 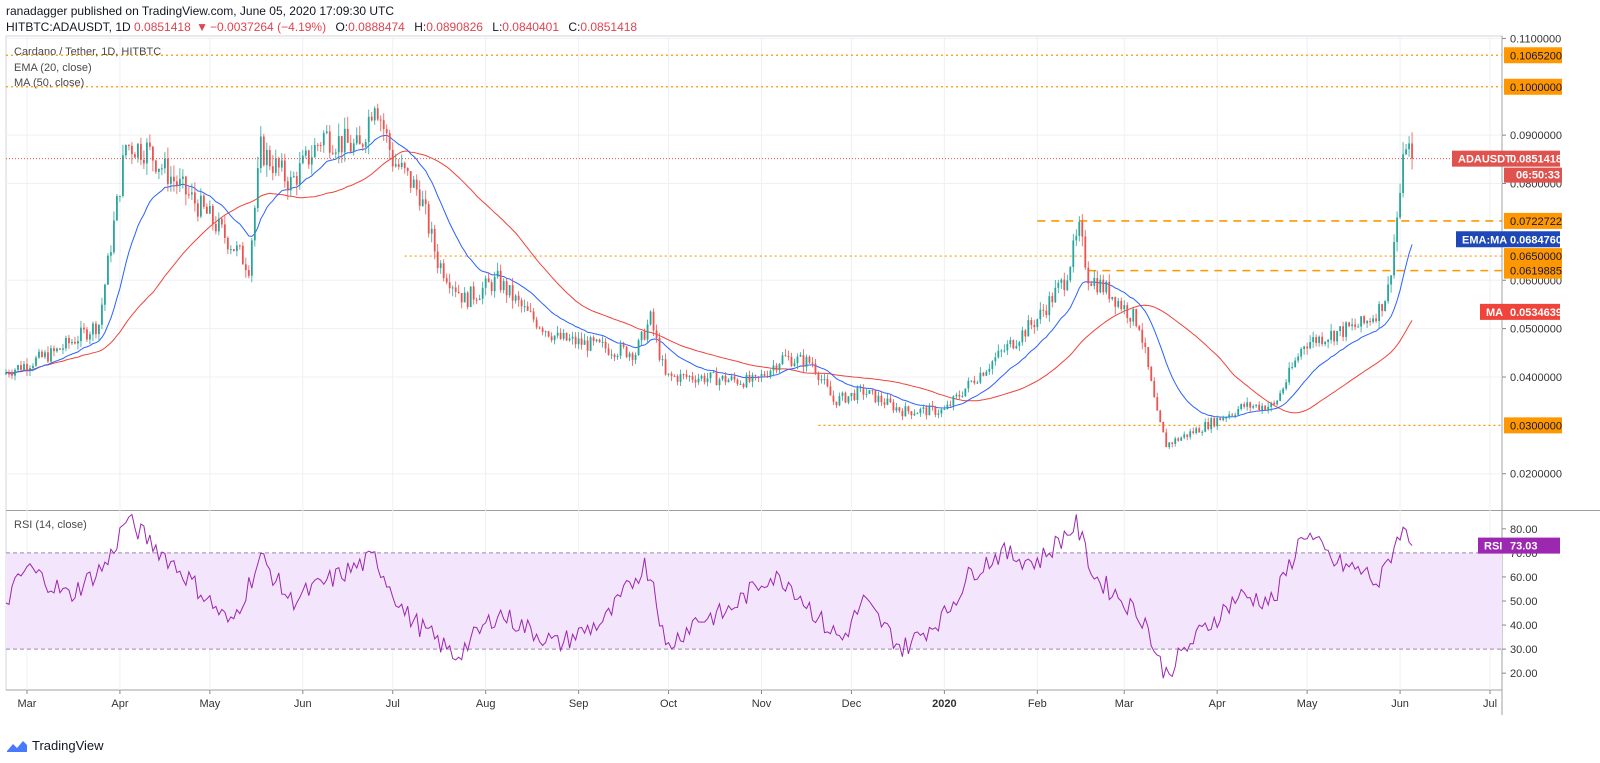 What do you see at coordinates (1524, 626) in the screenshot?
I see `rsi-tick-label: 40.00` at bounding box center [1524, 626].